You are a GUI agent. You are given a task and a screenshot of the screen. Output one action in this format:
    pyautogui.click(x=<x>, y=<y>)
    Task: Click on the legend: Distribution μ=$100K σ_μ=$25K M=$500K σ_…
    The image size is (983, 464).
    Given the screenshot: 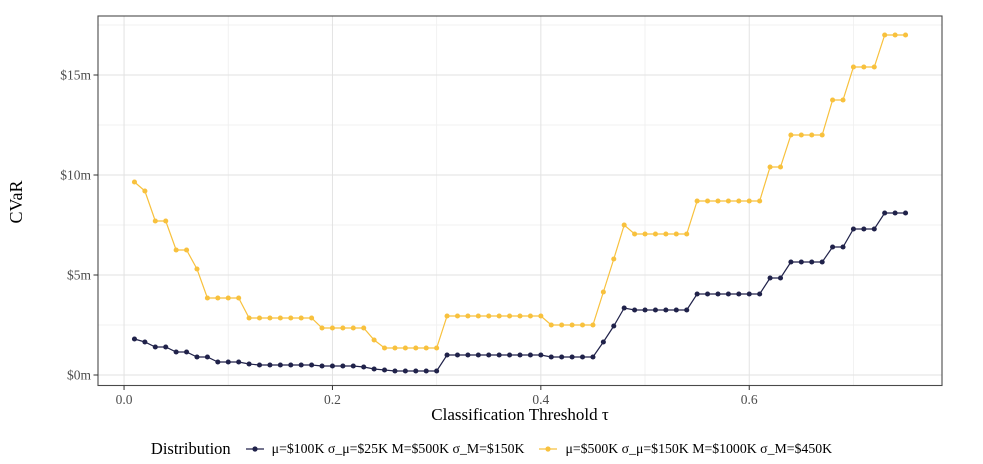 What is the action you would take?
    pyautogui.click(x=491, y=449)
    